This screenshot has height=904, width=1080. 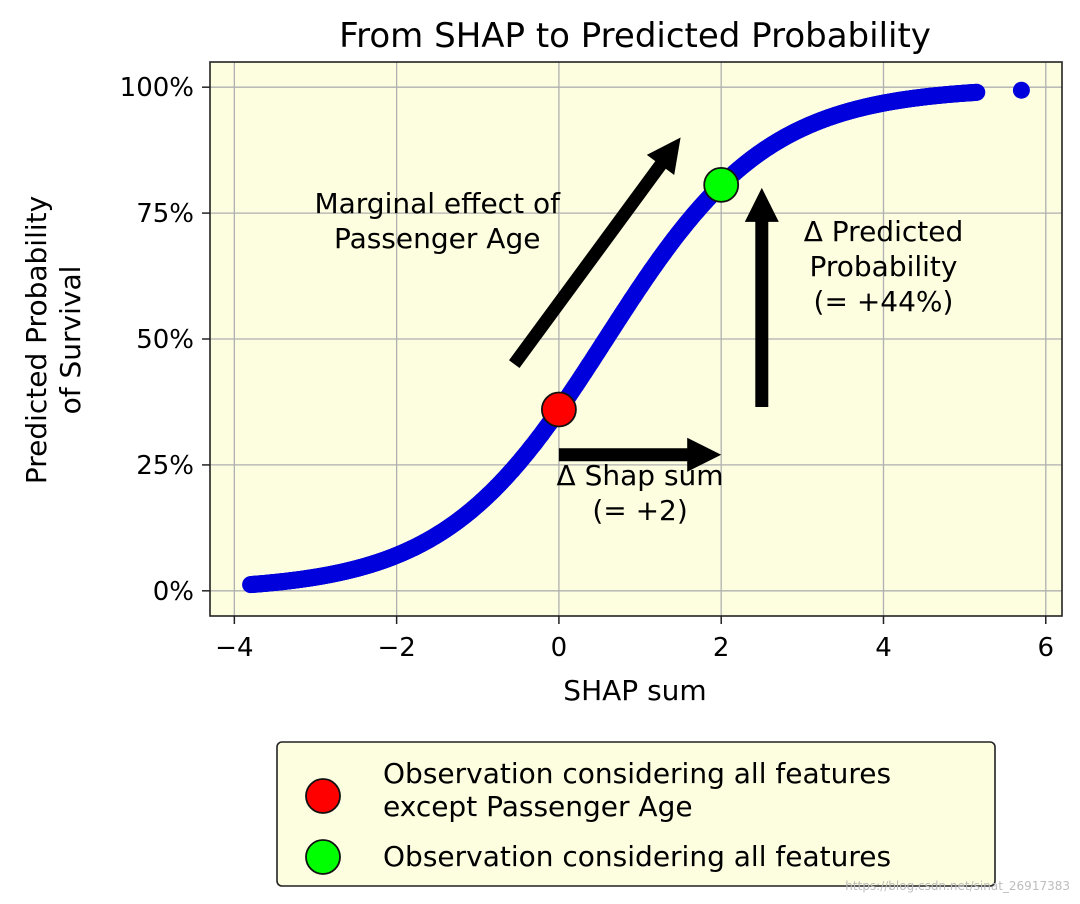 I want to click on annotation-text: Probability, so click(x=883, y=266).